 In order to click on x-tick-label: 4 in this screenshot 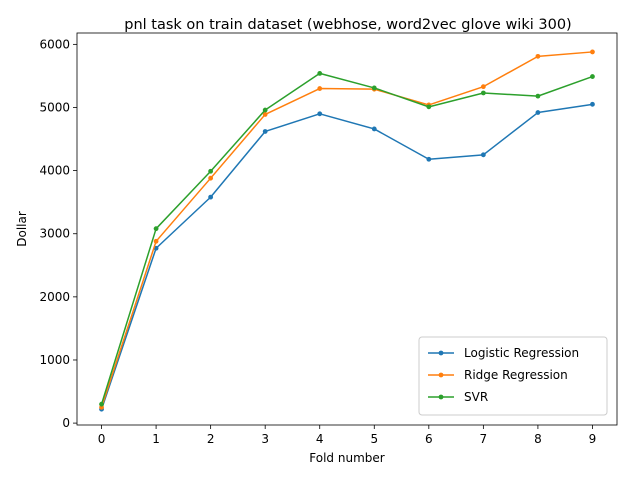, I will do `click(320, 439)`.